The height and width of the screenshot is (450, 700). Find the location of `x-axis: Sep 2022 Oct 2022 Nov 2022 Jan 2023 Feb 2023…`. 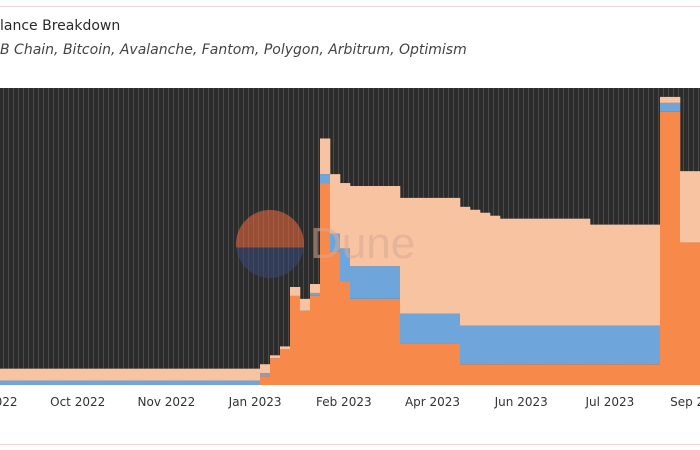

x-axis: Sep 2022 Oct 2022 Nov 2022 Jan 2023 Feb 2023… is located at coordinates (350, 405).